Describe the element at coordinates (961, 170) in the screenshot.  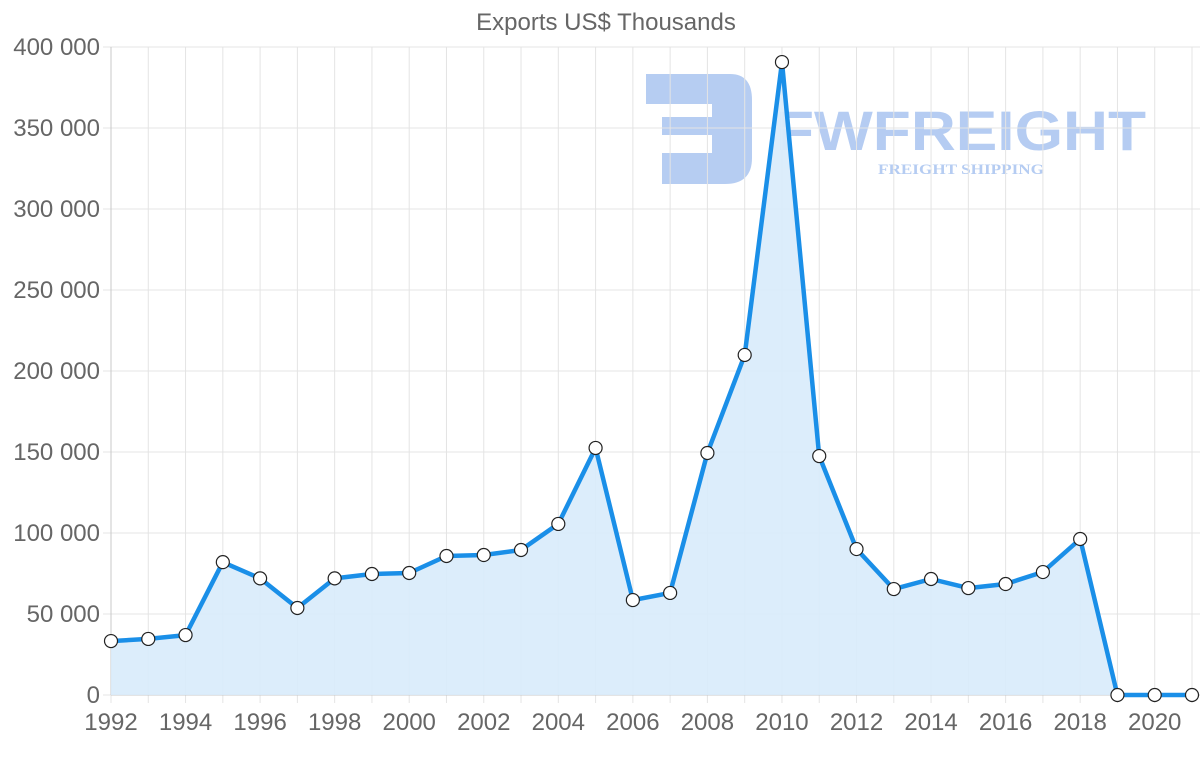
I see `watermark-tagline: FREIGHT SHIPPING` at that location.